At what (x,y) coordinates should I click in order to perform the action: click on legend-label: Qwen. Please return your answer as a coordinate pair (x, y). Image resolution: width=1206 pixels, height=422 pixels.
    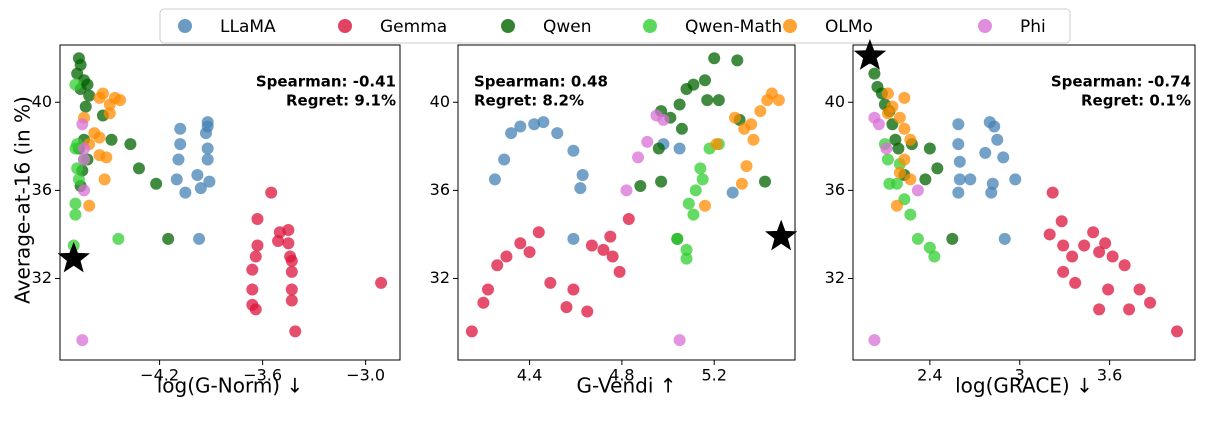
    Looking at the image, I should click on (567, 27).